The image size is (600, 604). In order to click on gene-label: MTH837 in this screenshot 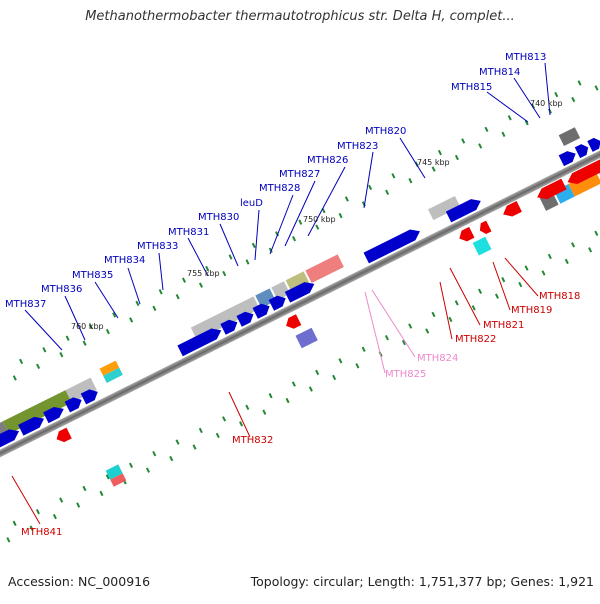, I will do `click(25, 304)`.